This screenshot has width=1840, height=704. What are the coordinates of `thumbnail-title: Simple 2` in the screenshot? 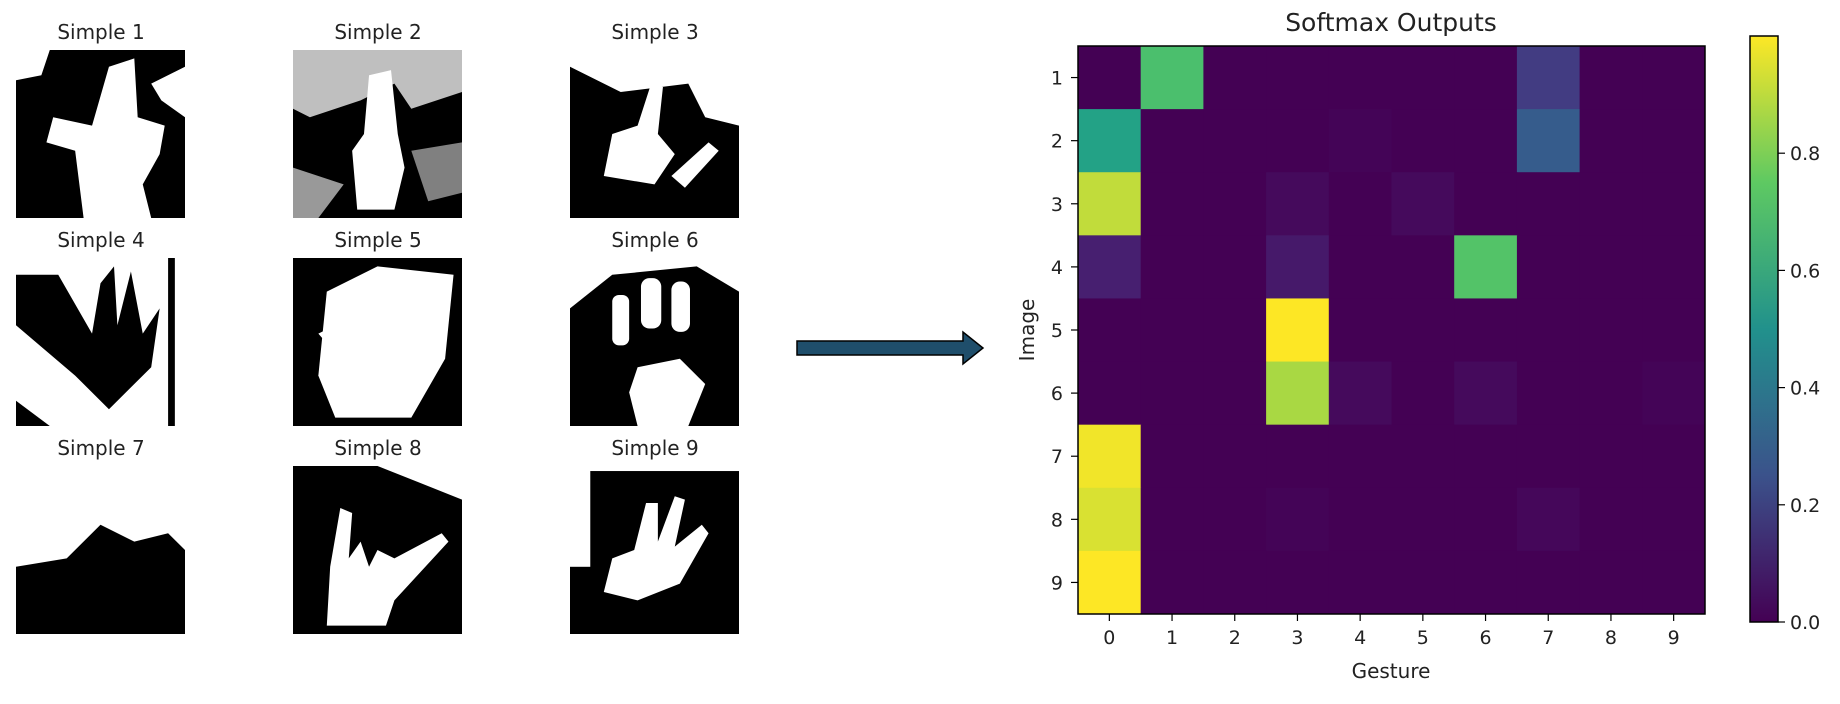 It's located at (378, 32).